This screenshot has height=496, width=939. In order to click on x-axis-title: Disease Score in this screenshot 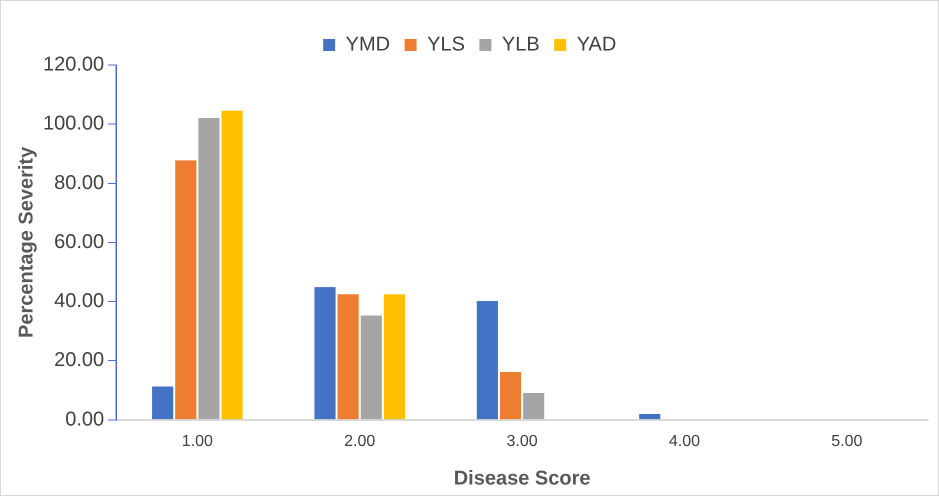, I will do `click(522, 479)`.